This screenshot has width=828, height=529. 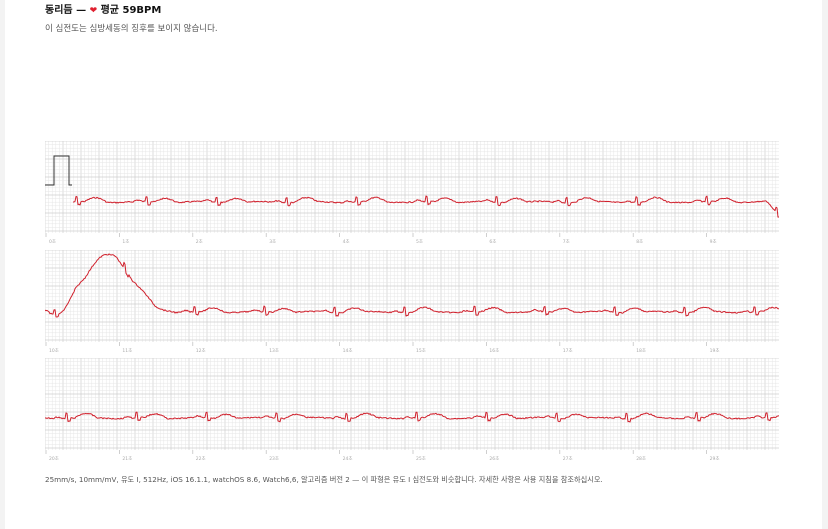 What do you see at coordinates (568, 351) in the screenshot?
I see `time-label: 17초` at bounding box center [568, 351].